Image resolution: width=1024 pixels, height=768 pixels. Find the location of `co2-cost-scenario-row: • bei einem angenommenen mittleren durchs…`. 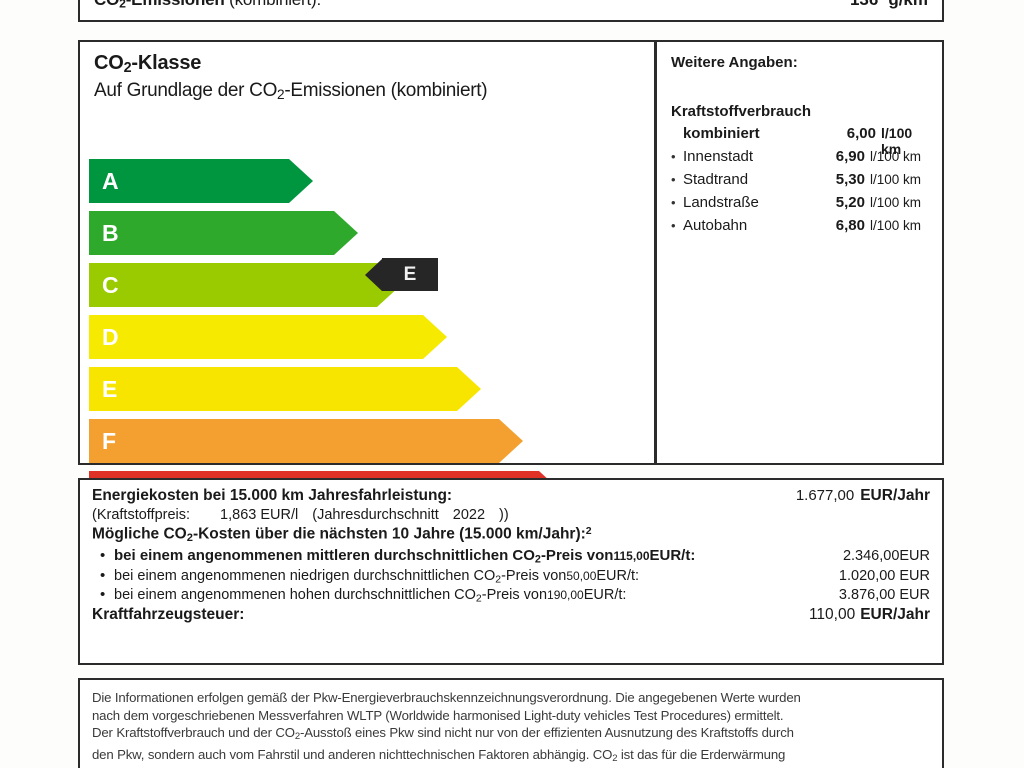

co2-cost-scenario-row: • bei einem angenommenen mittleren durchs… is located at coordinates (511, 556).